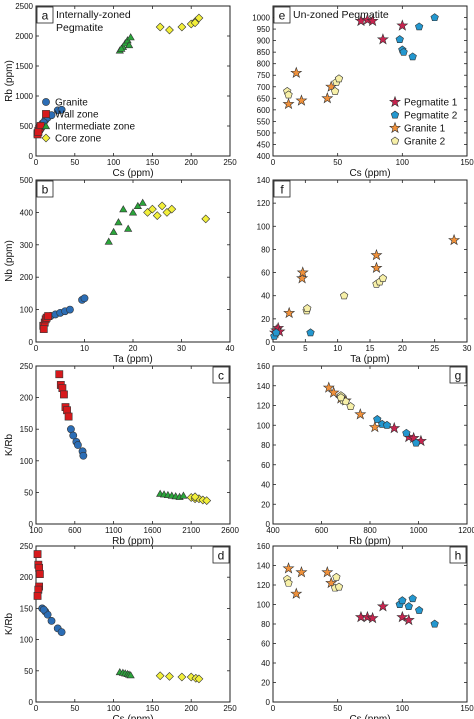  I want to click on y-axis-label: K/Rb, so click(9, 444).